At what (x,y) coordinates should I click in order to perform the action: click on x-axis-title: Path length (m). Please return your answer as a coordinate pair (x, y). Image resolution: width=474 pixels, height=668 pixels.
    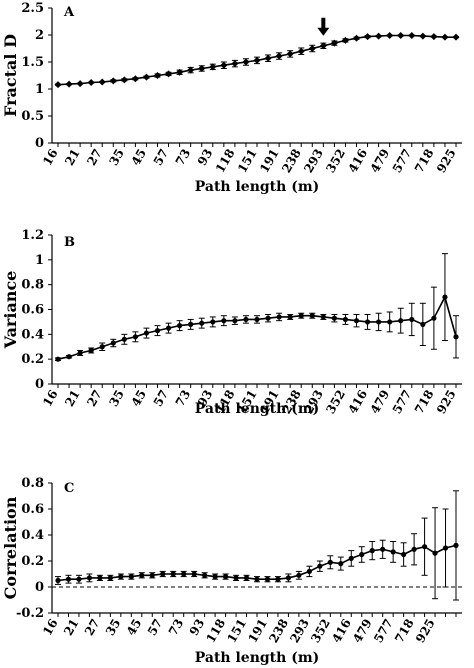
    Looking at the image, I should click on (257, 658).